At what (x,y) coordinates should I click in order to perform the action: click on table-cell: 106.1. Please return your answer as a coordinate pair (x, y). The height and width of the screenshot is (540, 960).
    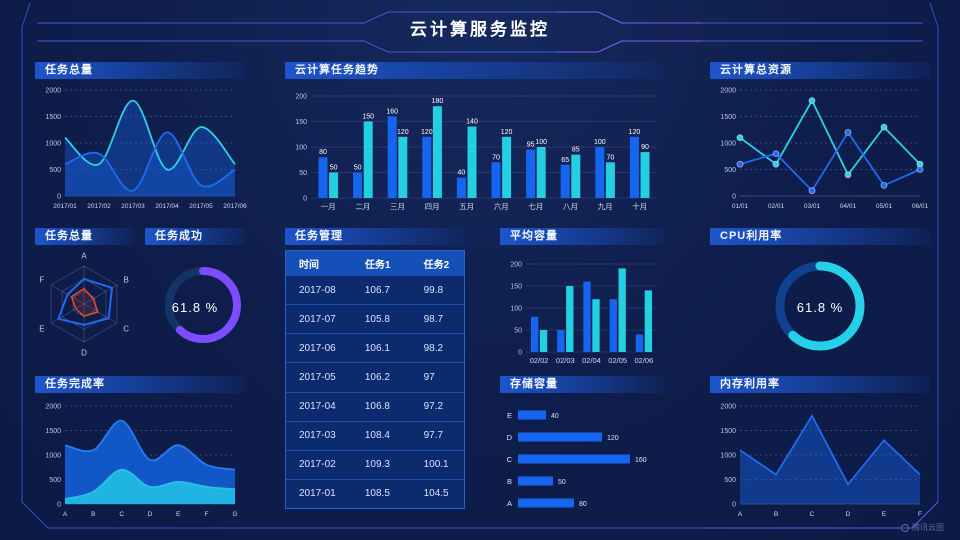
    Looking at the image, I should click on (377, 348).